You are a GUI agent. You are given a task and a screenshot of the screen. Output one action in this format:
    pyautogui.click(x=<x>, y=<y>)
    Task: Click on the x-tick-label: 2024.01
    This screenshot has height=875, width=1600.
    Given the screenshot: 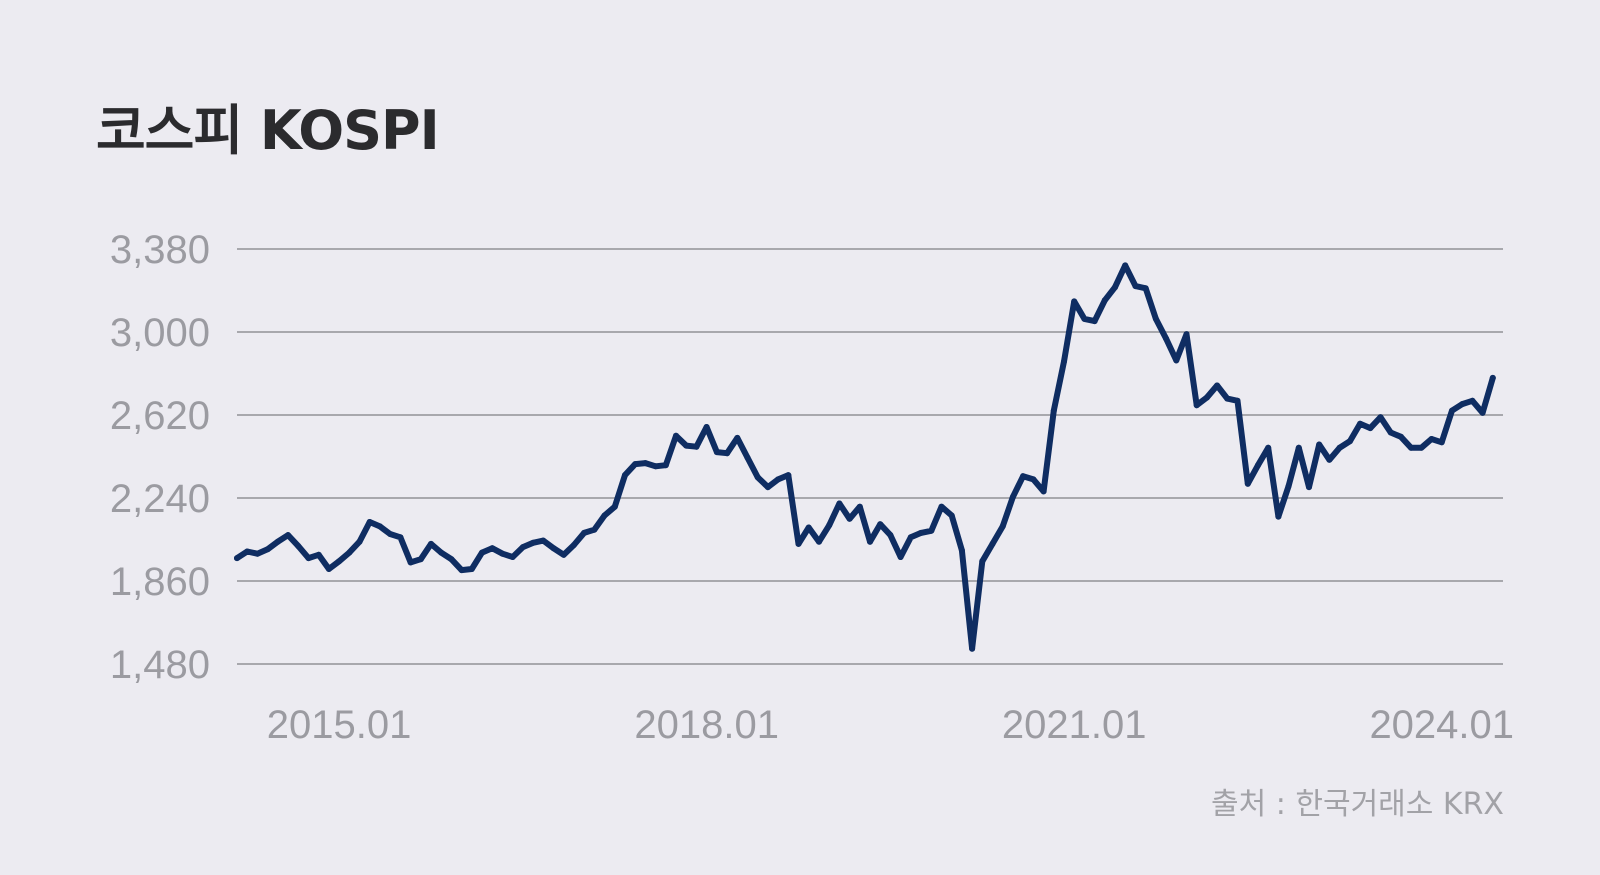 What is the action you would take?
    pyautogui.click(x=1441, y=725)
    